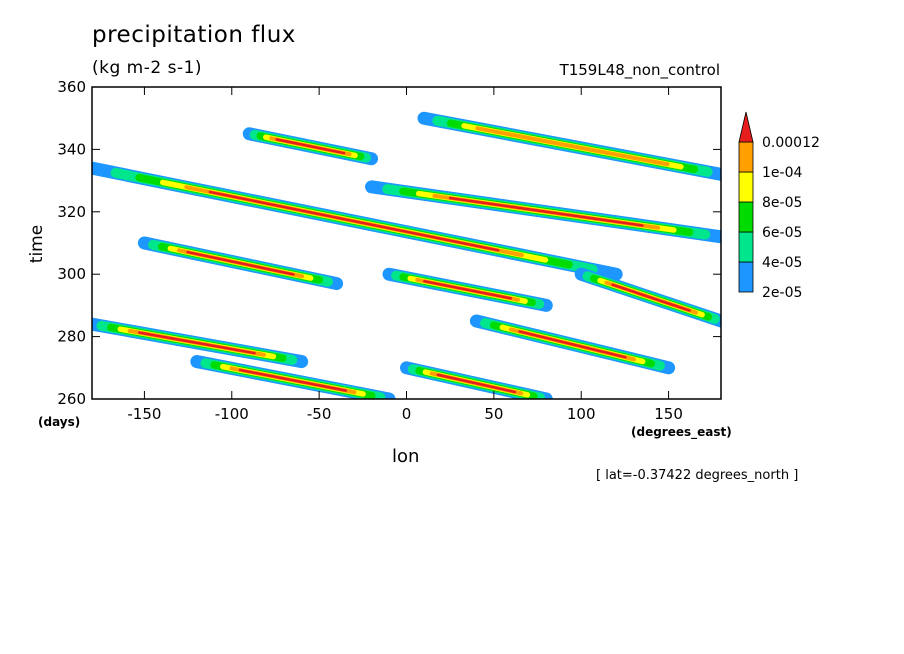  I want to click on y-axis-unit: (days), so click(59, 422).